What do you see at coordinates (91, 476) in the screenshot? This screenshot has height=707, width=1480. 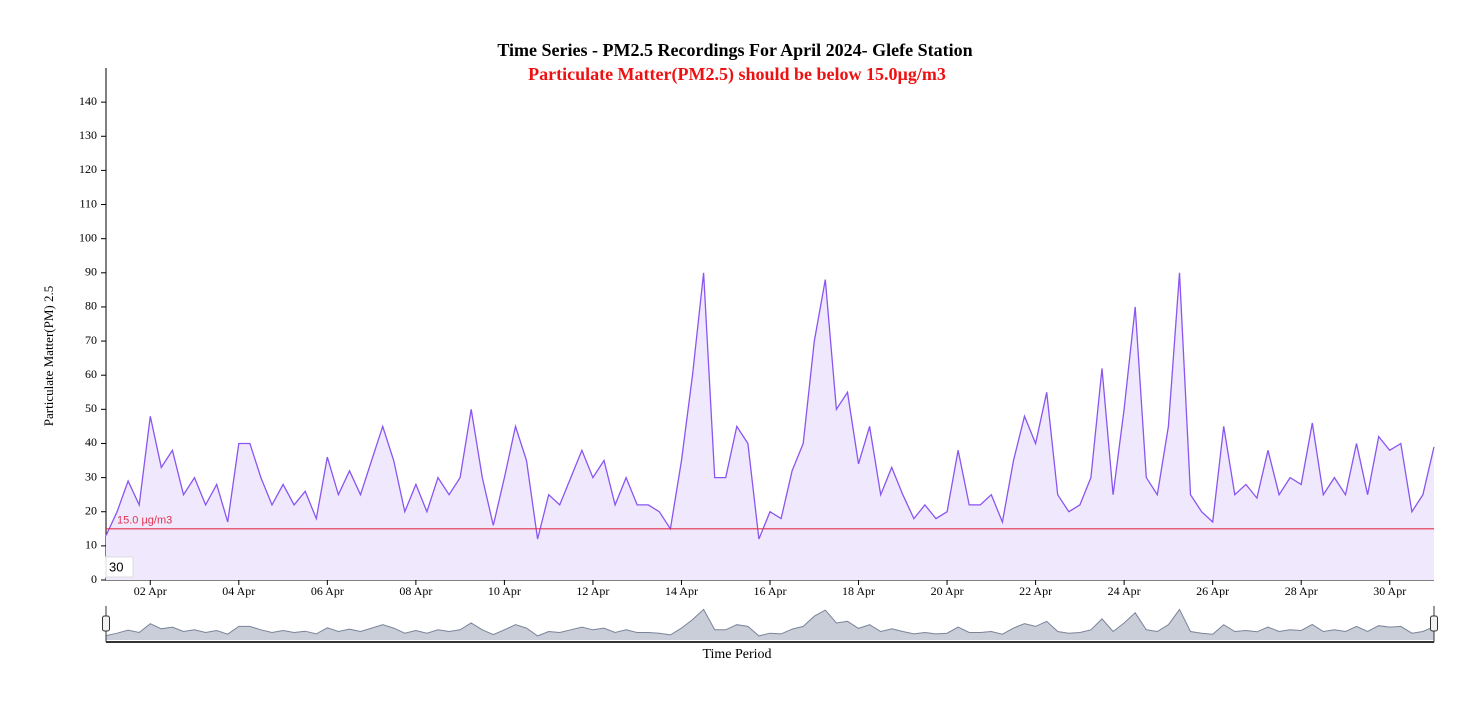 I see `y-tick-label: 30` at bounding box center [91, 476].